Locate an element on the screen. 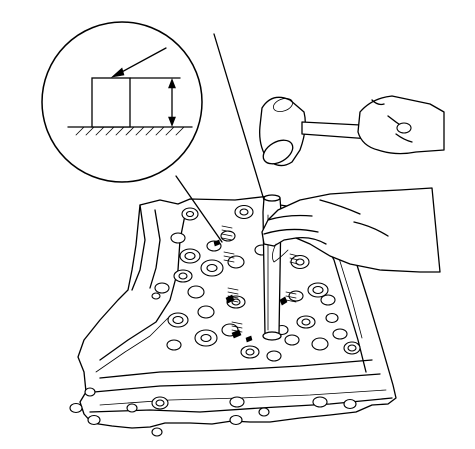  shading is located at coordinates (250, 291).